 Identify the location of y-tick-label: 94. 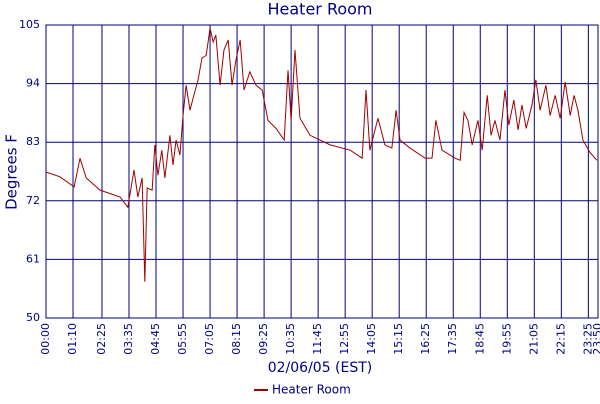
(33, 83).